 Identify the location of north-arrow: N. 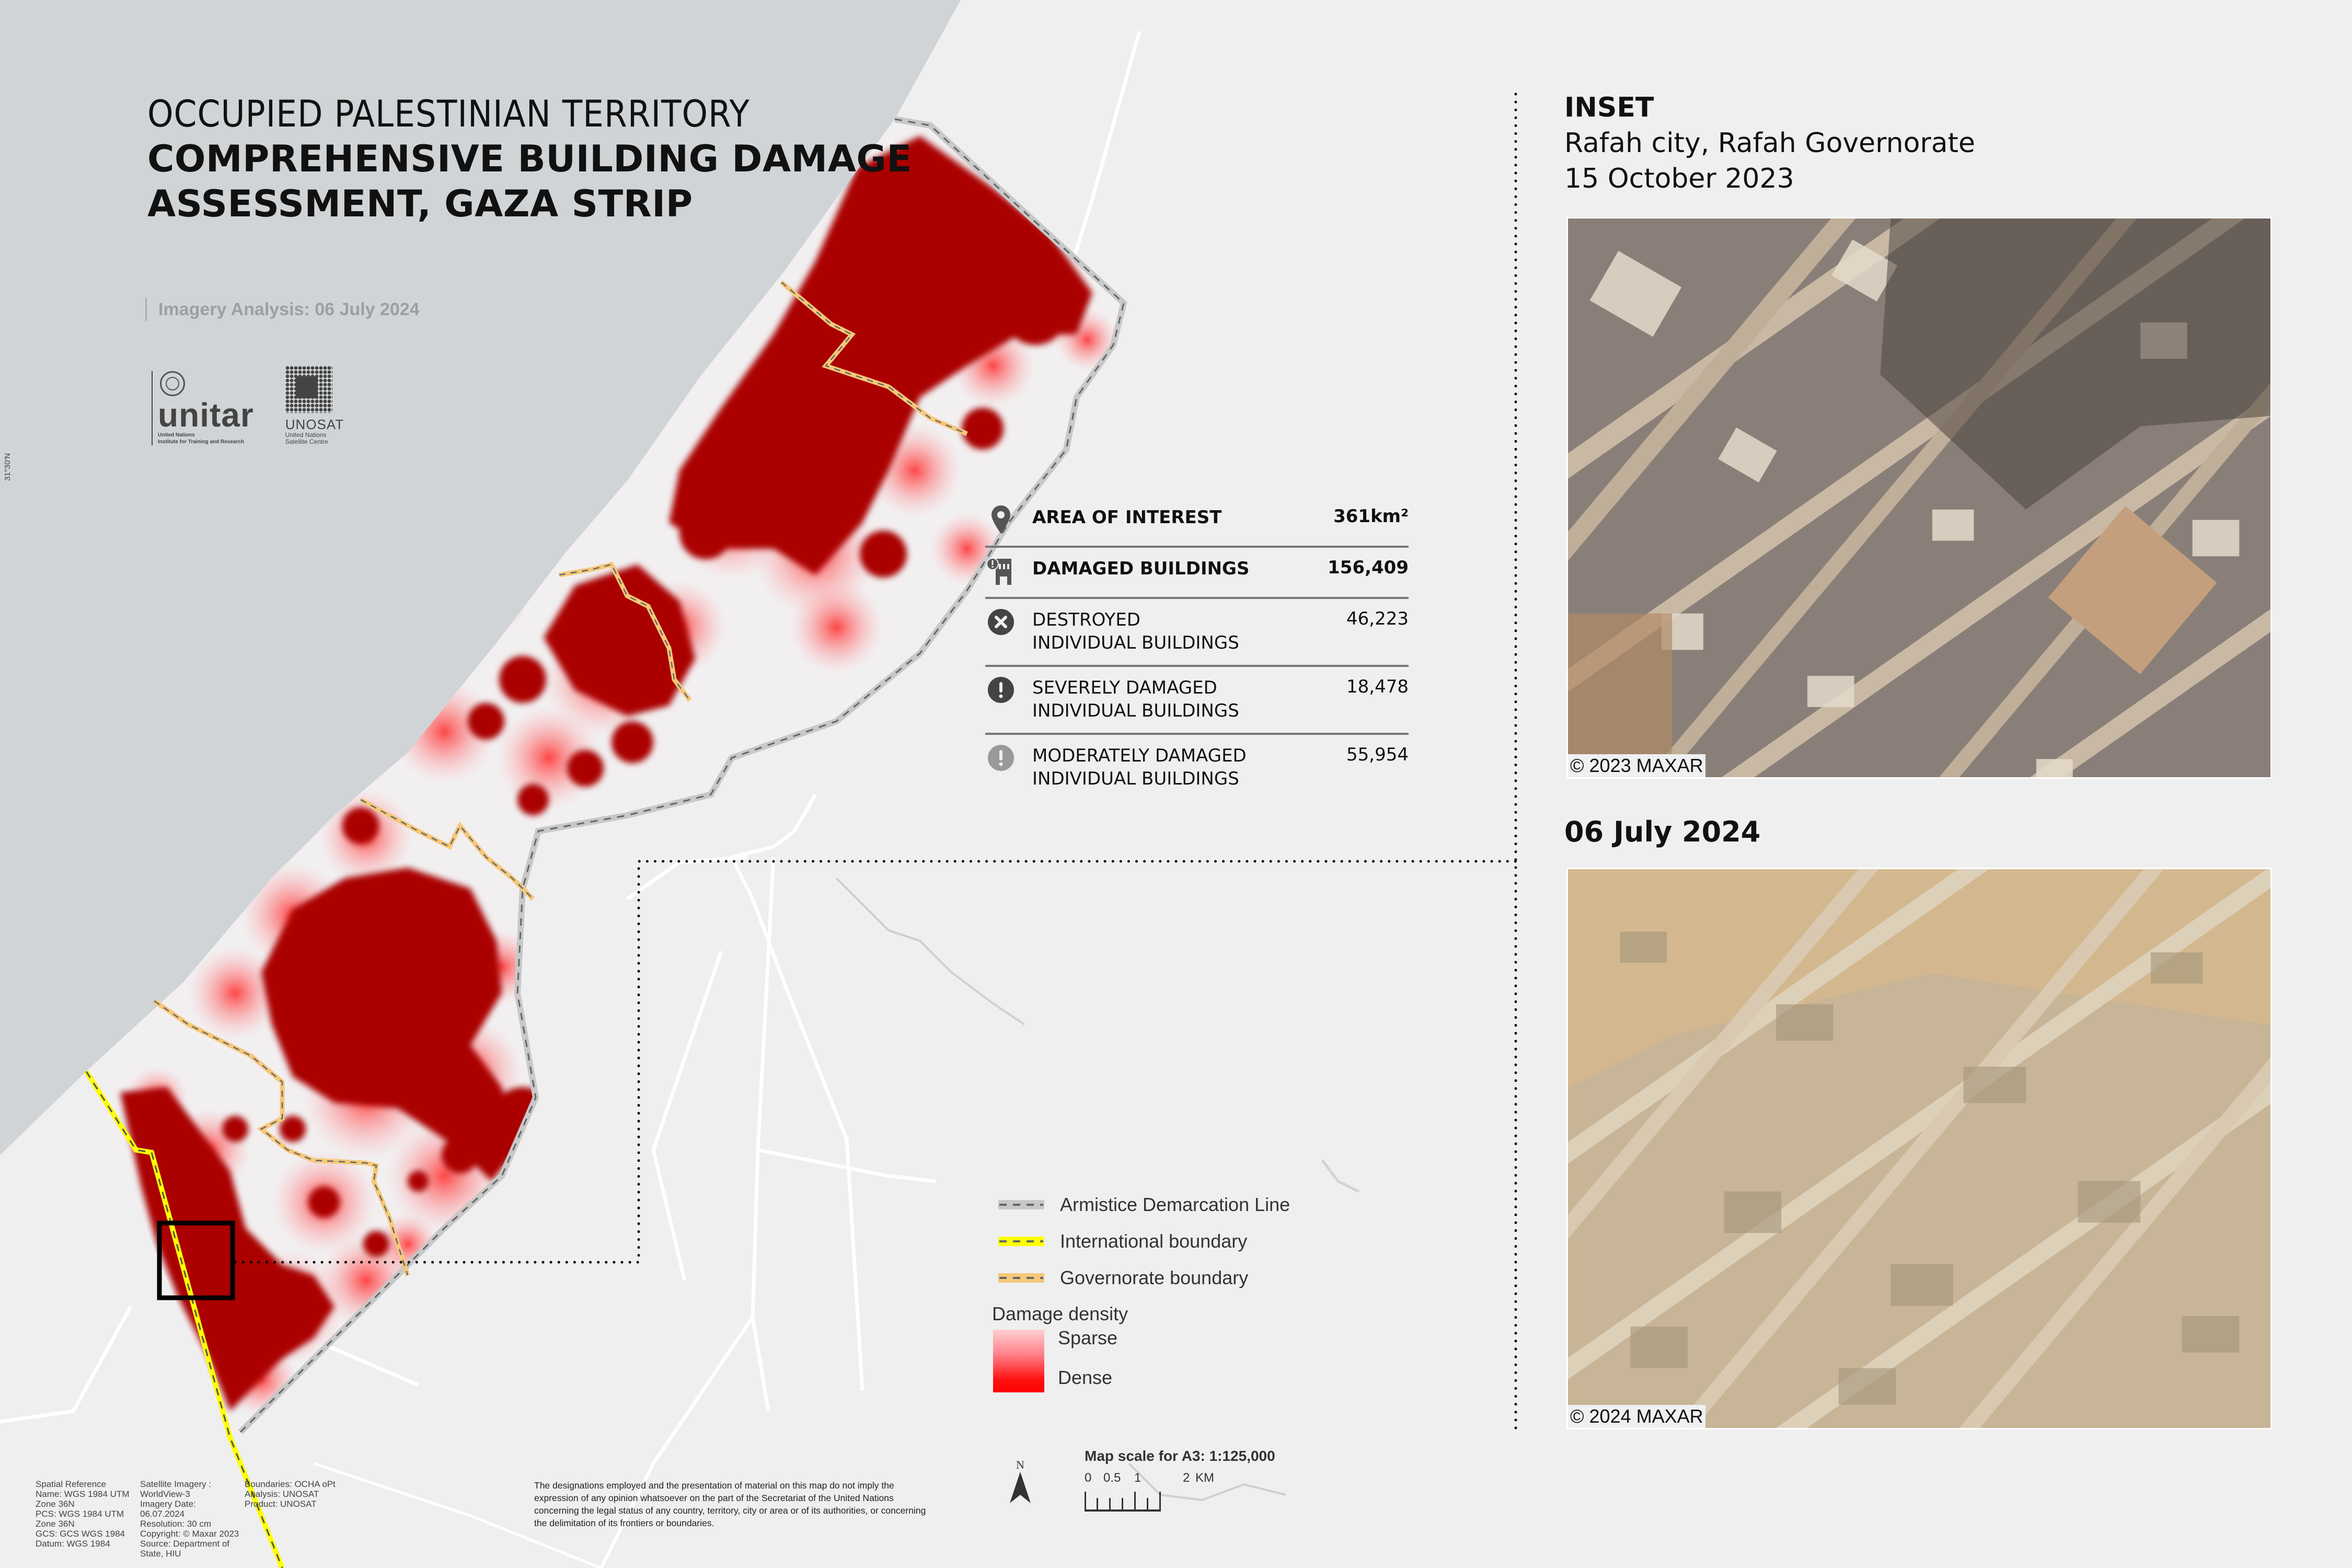
(1020, 1483).